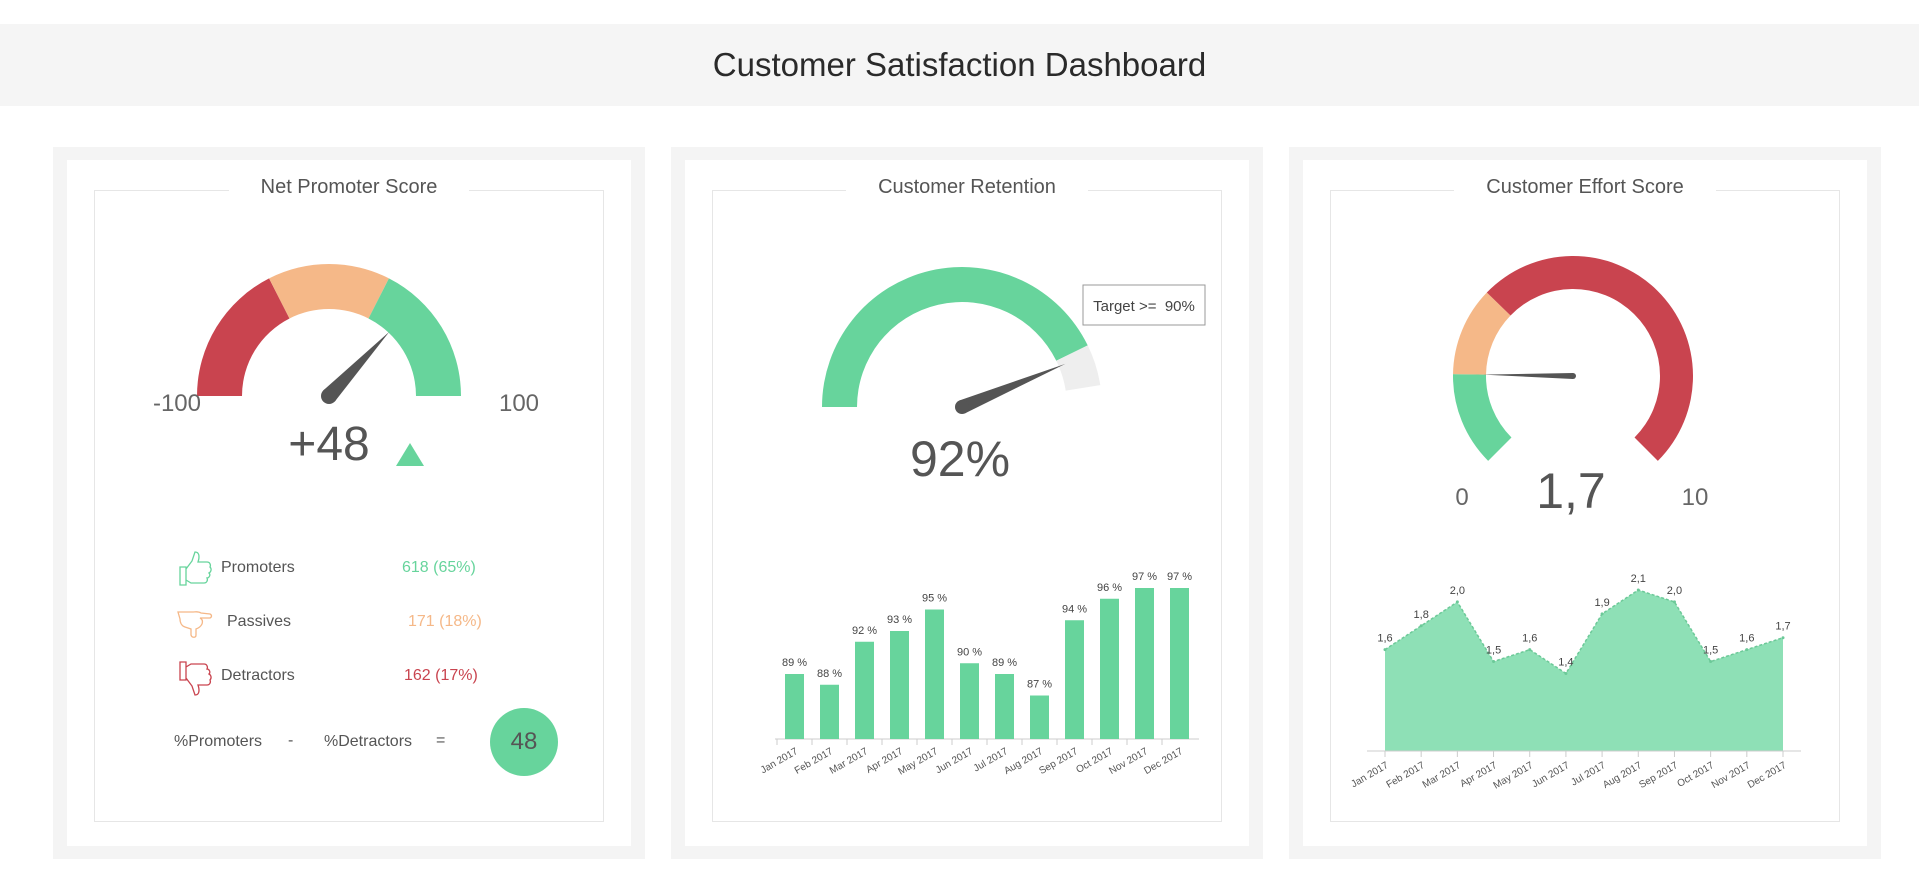 The image size is (1919, 889). Describe the element at coordinates (258, 567) in the screenshot. I see `legend-label-promoters: Promoters` at that location.